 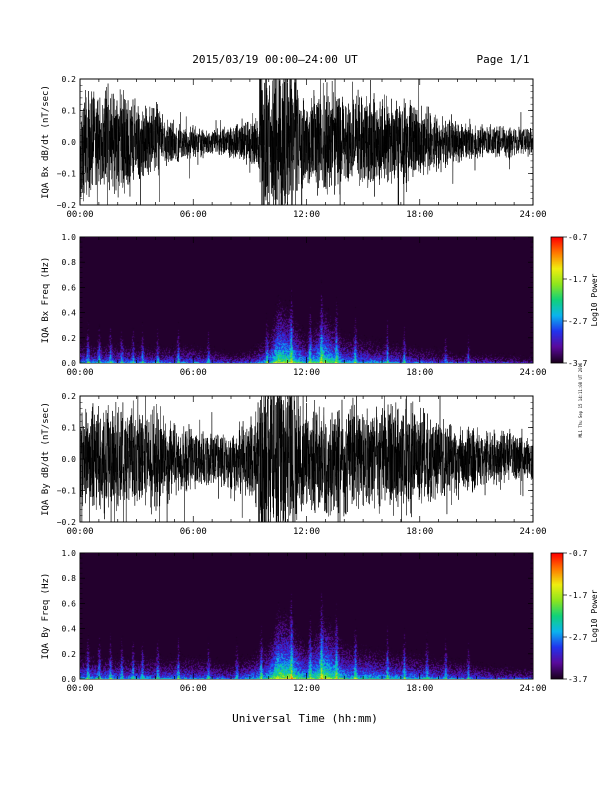 What do you see at coordinates (503, 59) in the screenshot?
I see `page-label: Page 1/1` at bounding box center [503, 59].